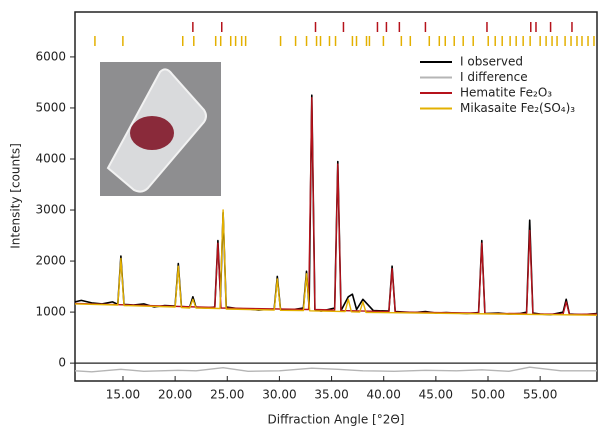 This screenshot has width=598, height=429. Describe the element at coordinates (488, 395) in the screenshot. I see `x-tick-label: 50.00` at that location.